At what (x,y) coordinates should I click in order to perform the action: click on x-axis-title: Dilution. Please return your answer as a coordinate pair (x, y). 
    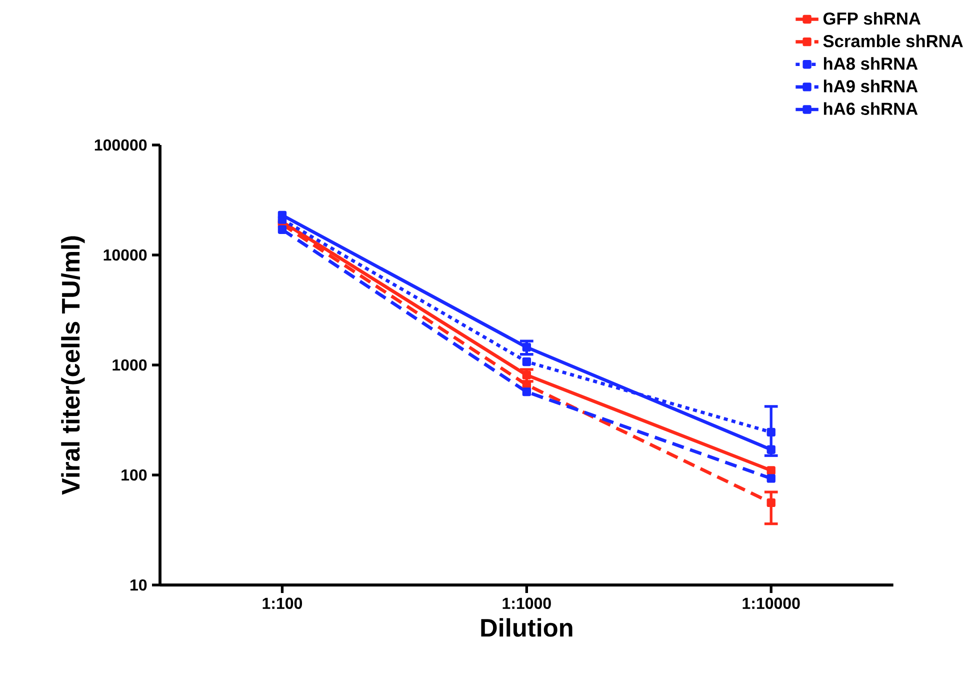
    Looking at the image, I should click on (526, 627).